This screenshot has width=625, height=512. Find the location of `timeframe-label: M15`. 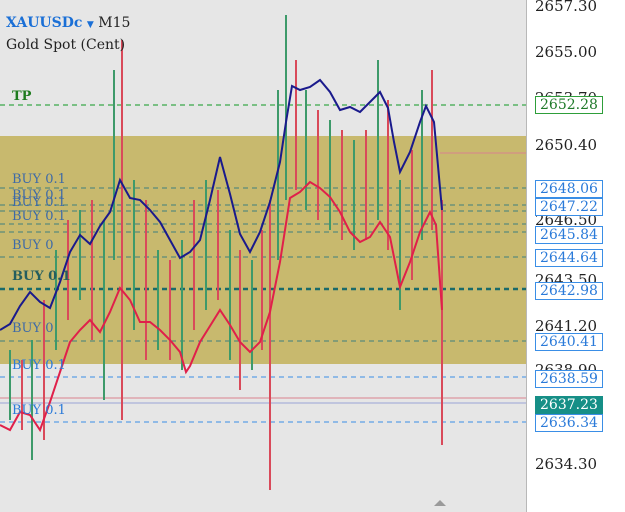

timeframe-label: M15 is located at coordinates (114, 23).